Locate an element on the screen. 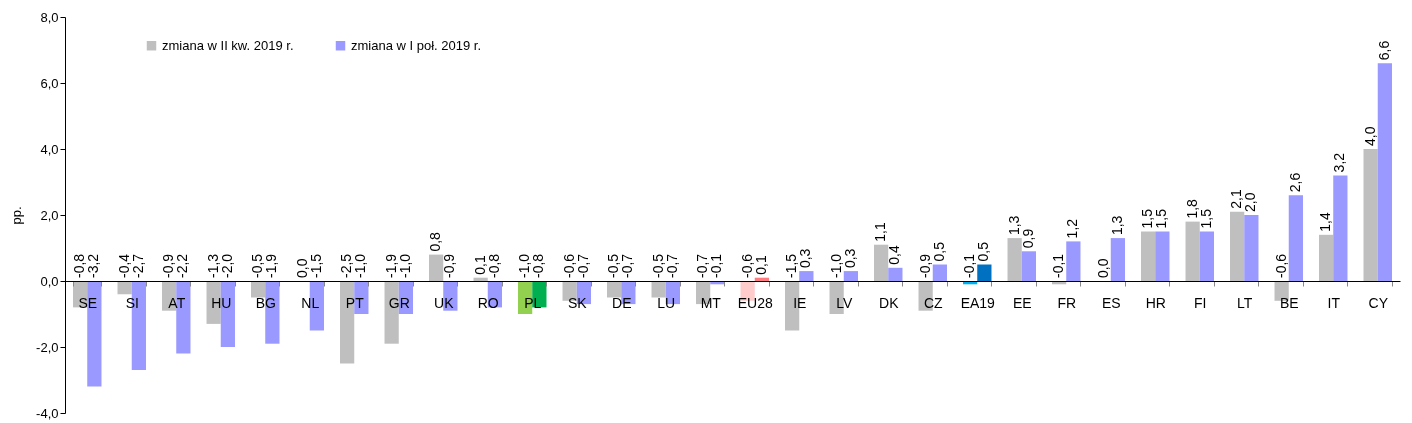  data-label: 0,4 is located at coordinates (894, 255).